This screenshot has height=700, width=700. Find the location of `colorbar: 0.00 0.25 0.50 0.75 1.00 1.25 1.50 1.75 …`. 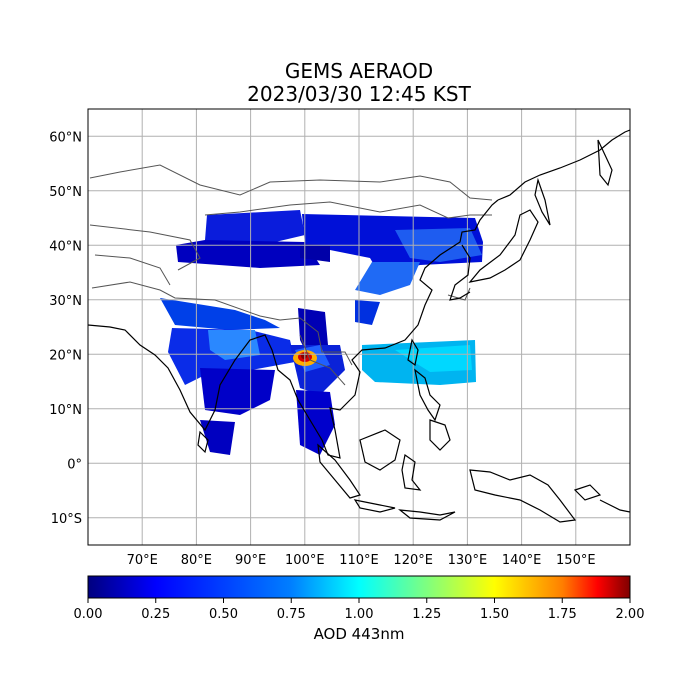

colorbar: 0.00 0.25 0.50 0.75 1.00 1.25 1.50 1.75 … is located at coordinates (359, 609).